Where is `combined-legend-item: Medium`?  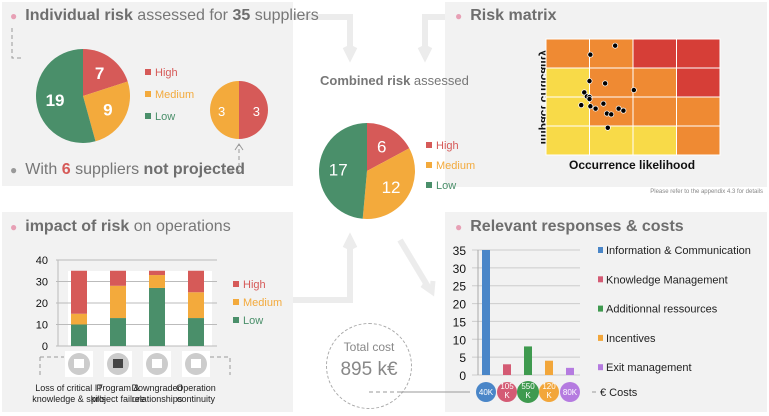
combined-legend-item: Medium is located at coordinates (455, 166).